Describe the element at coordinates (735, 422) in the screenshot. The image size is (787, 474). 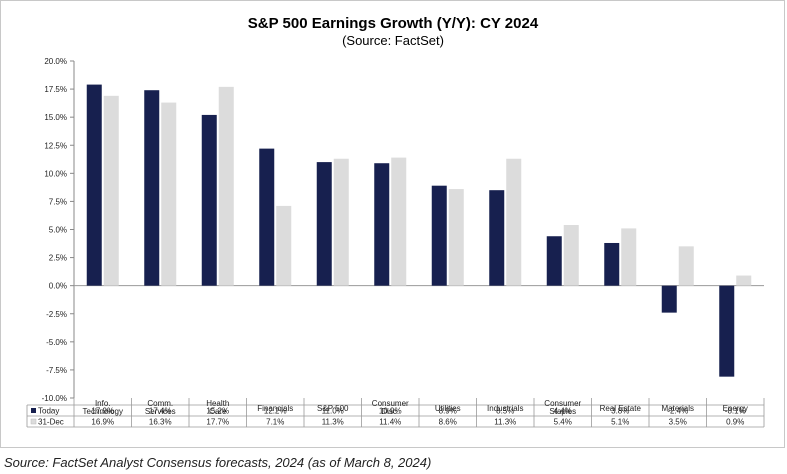
I see `data-label: 0.9%` at that location.